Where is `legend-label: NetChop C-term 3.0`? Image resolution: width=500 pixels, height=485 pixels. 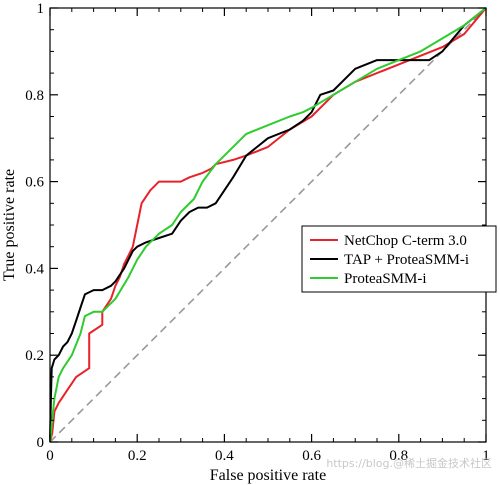
legend-label: NetChop C-term 3.0 is located at coordinates (405, 241).